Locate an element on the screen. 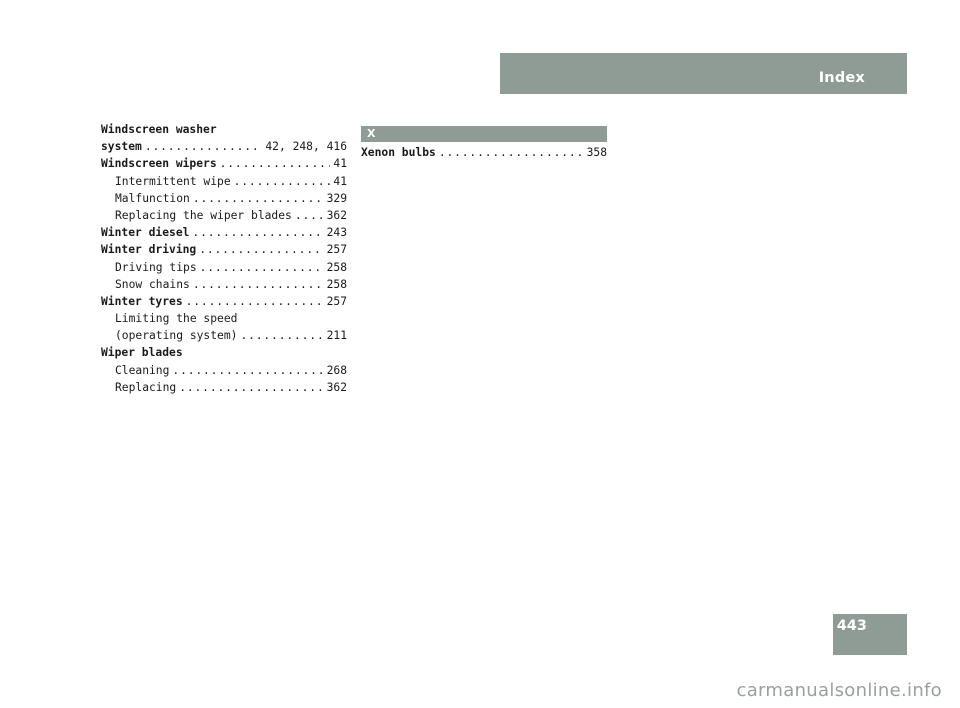 This screenshot has height=708, width=960. entry-pages: 42, 248, 416 is located at coordinates (306, 147).